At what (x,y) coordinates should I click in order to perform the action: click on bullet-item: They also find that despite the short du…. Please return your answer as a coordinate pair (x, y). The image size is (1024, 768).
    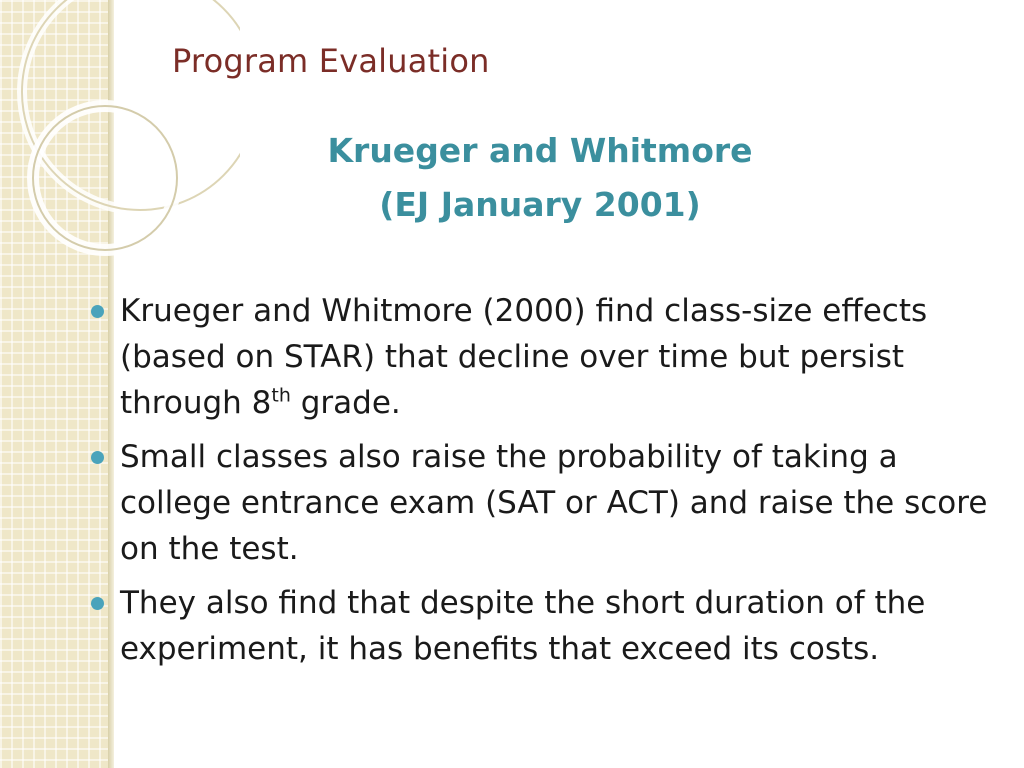
    Looking at the image, I should click on (538, 626).